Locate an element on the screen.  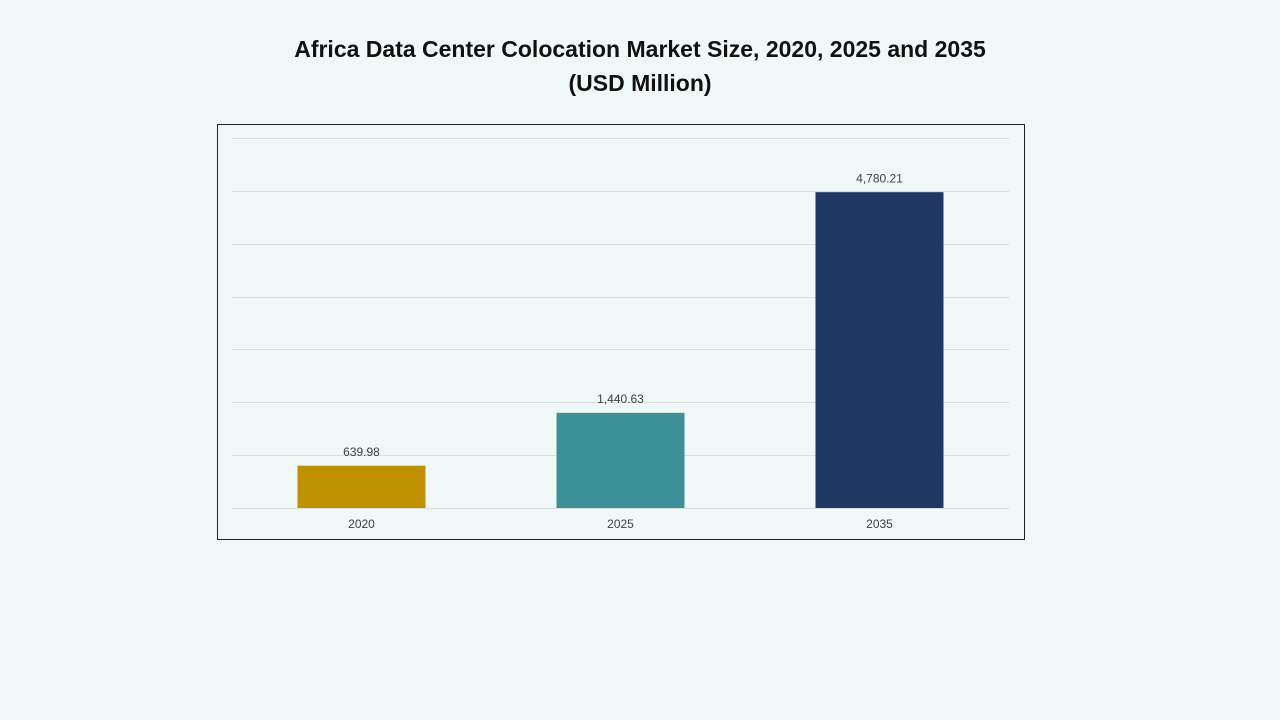
value-label: 4,780.21 is located at coordinates (879, 178).